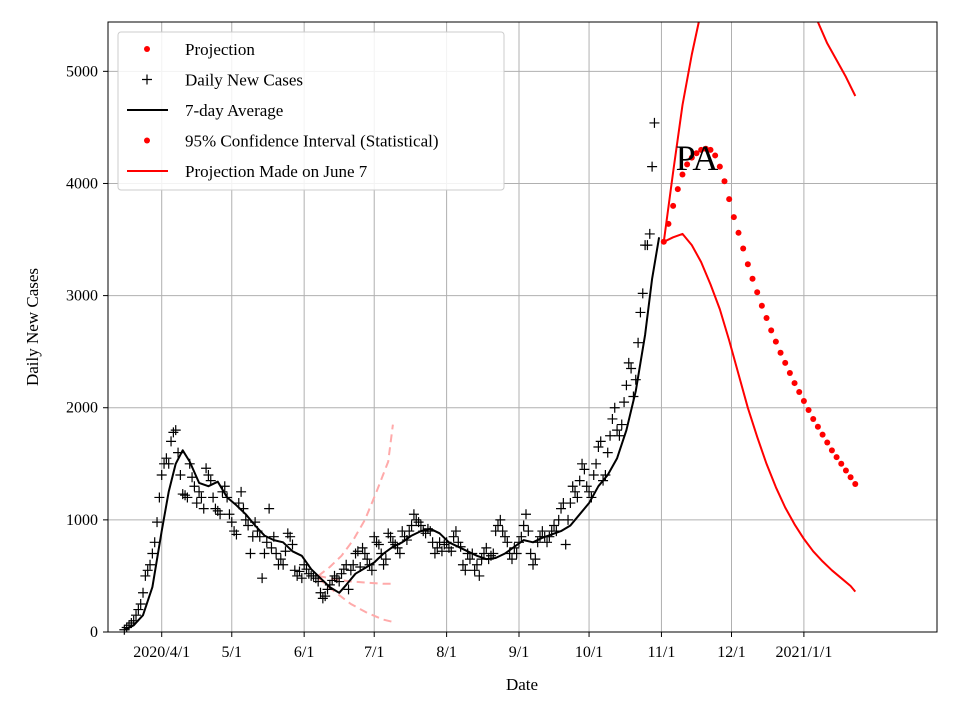 The width and height of the screenshot is (960, 720). I want to click on y-axis-ticks: 0 1000 2000 3000 4000 5000, so click(87, 352).